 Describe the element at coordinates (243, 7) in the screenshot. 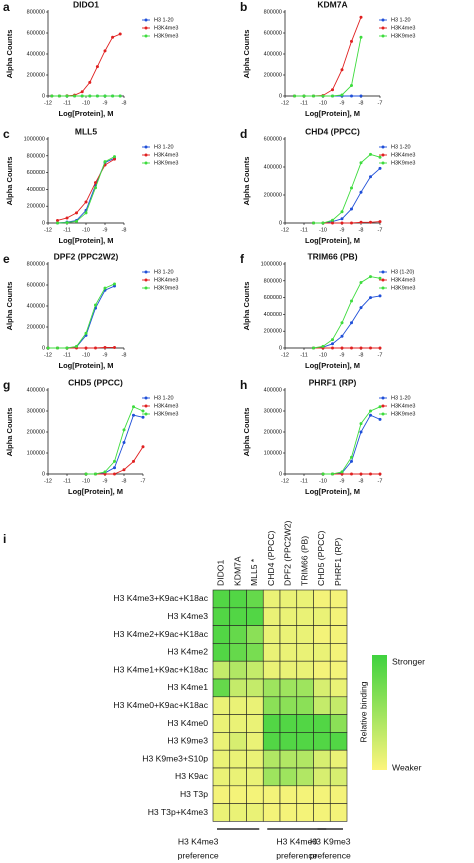

I see `panel-label: b` at that location.